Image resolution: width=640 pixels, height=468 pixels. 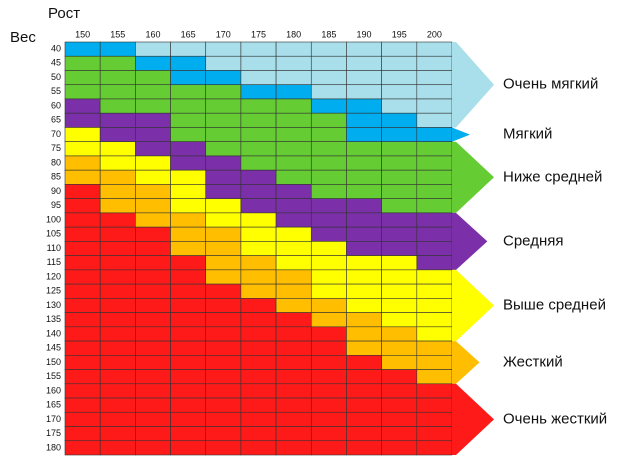 I want to click on row-label: 50, so click(x=56, y=77).